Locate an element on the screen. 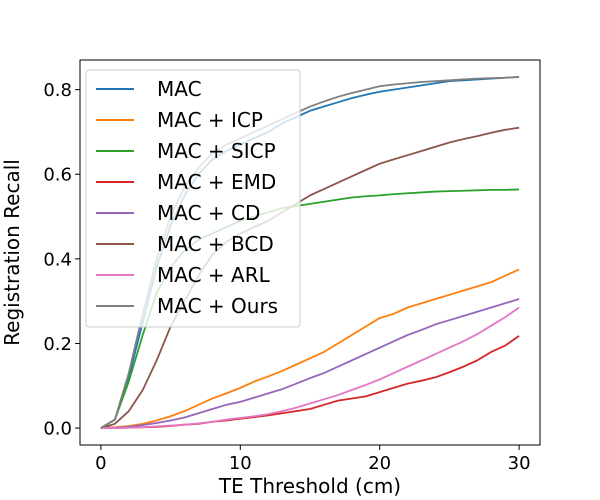  legend-label-4: MAC + CD is located at coordinates (208, 213).